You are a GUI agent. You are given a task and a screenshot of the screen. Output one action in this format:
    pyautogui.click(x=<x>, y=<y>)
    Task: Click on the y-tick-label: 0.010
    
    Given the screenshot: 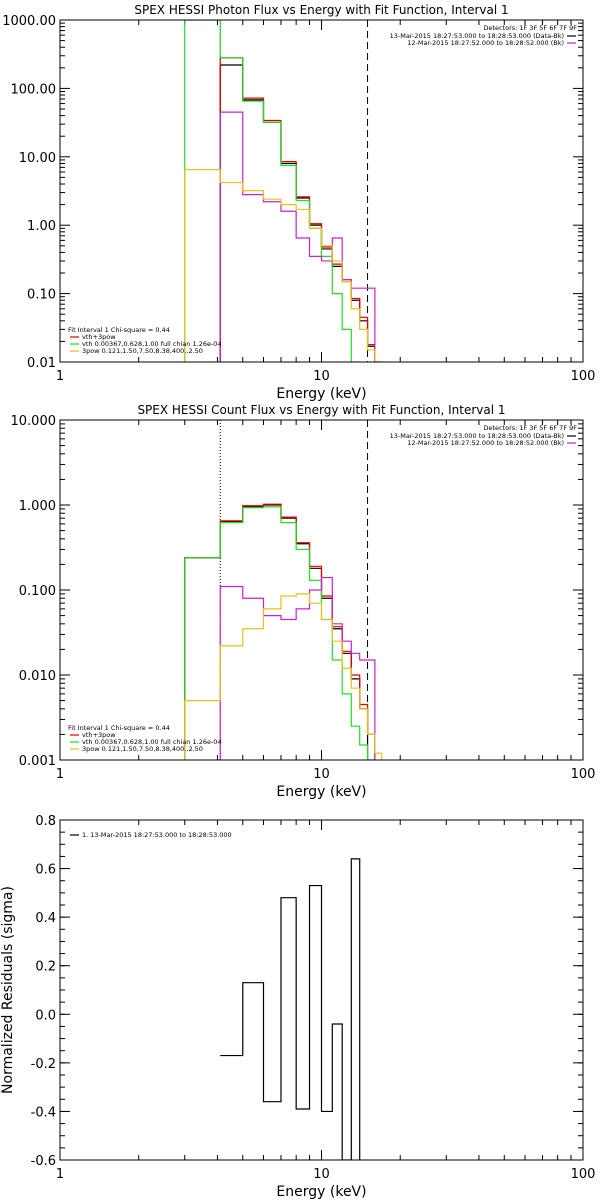 What is the action you would take?
    pyautogui.click(x=37, y=676)
    